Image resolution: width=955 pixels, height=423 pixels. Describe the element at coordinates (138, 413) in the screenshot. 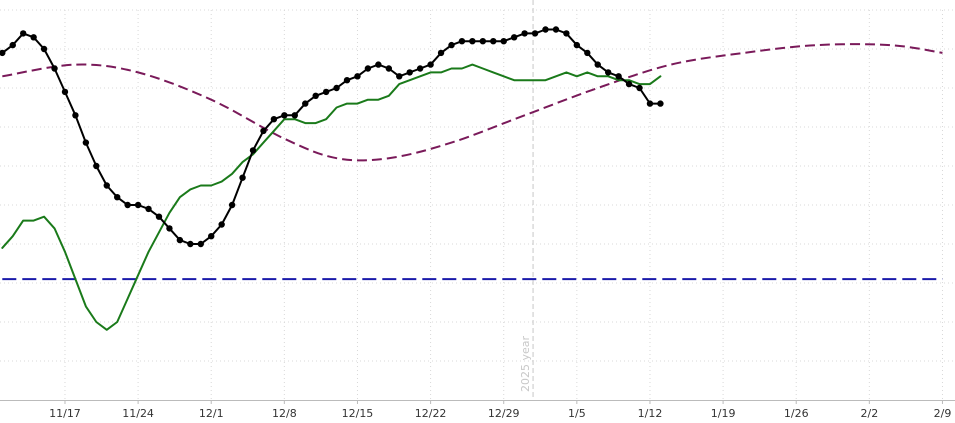

I see `x-tick-label: 11/24` at that location.